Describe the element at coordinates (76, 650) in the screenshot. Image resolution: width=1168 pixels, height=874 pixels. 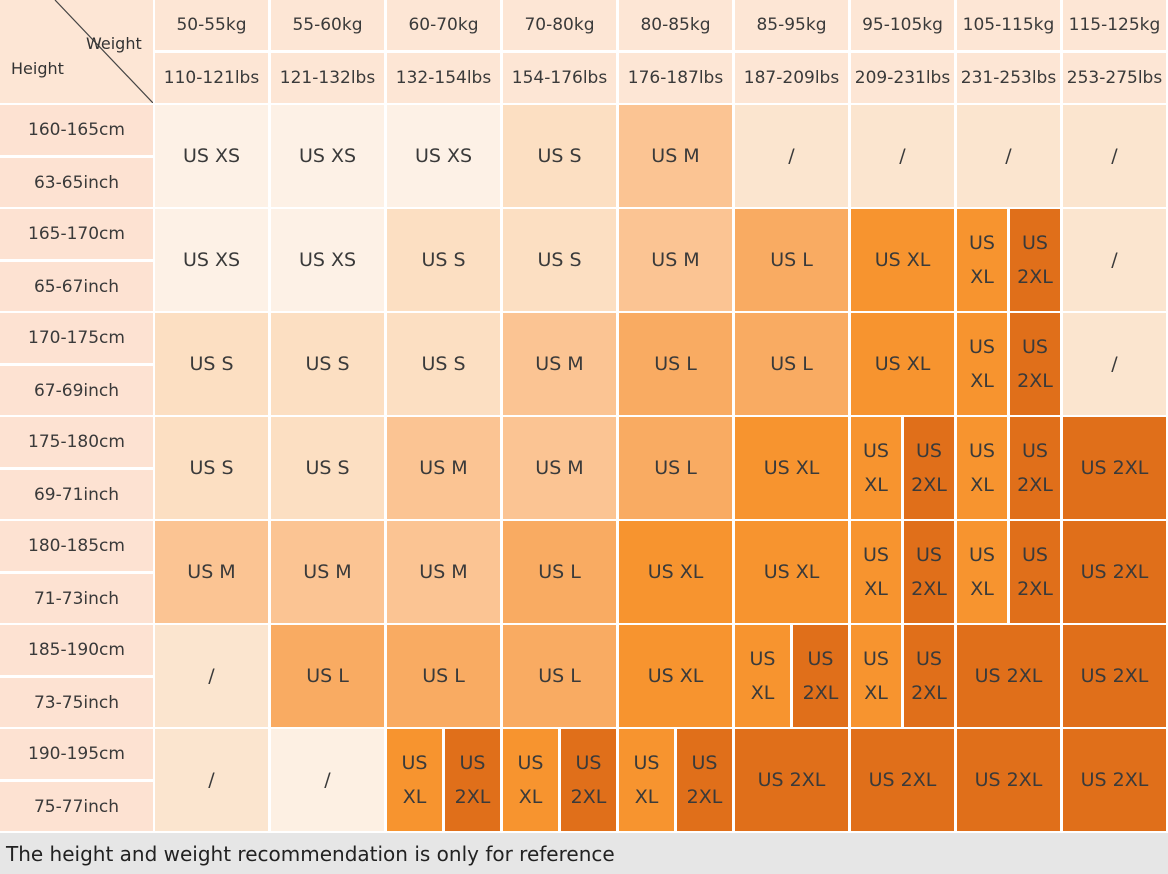
I see `height-cm: 185-190cm` at that location.